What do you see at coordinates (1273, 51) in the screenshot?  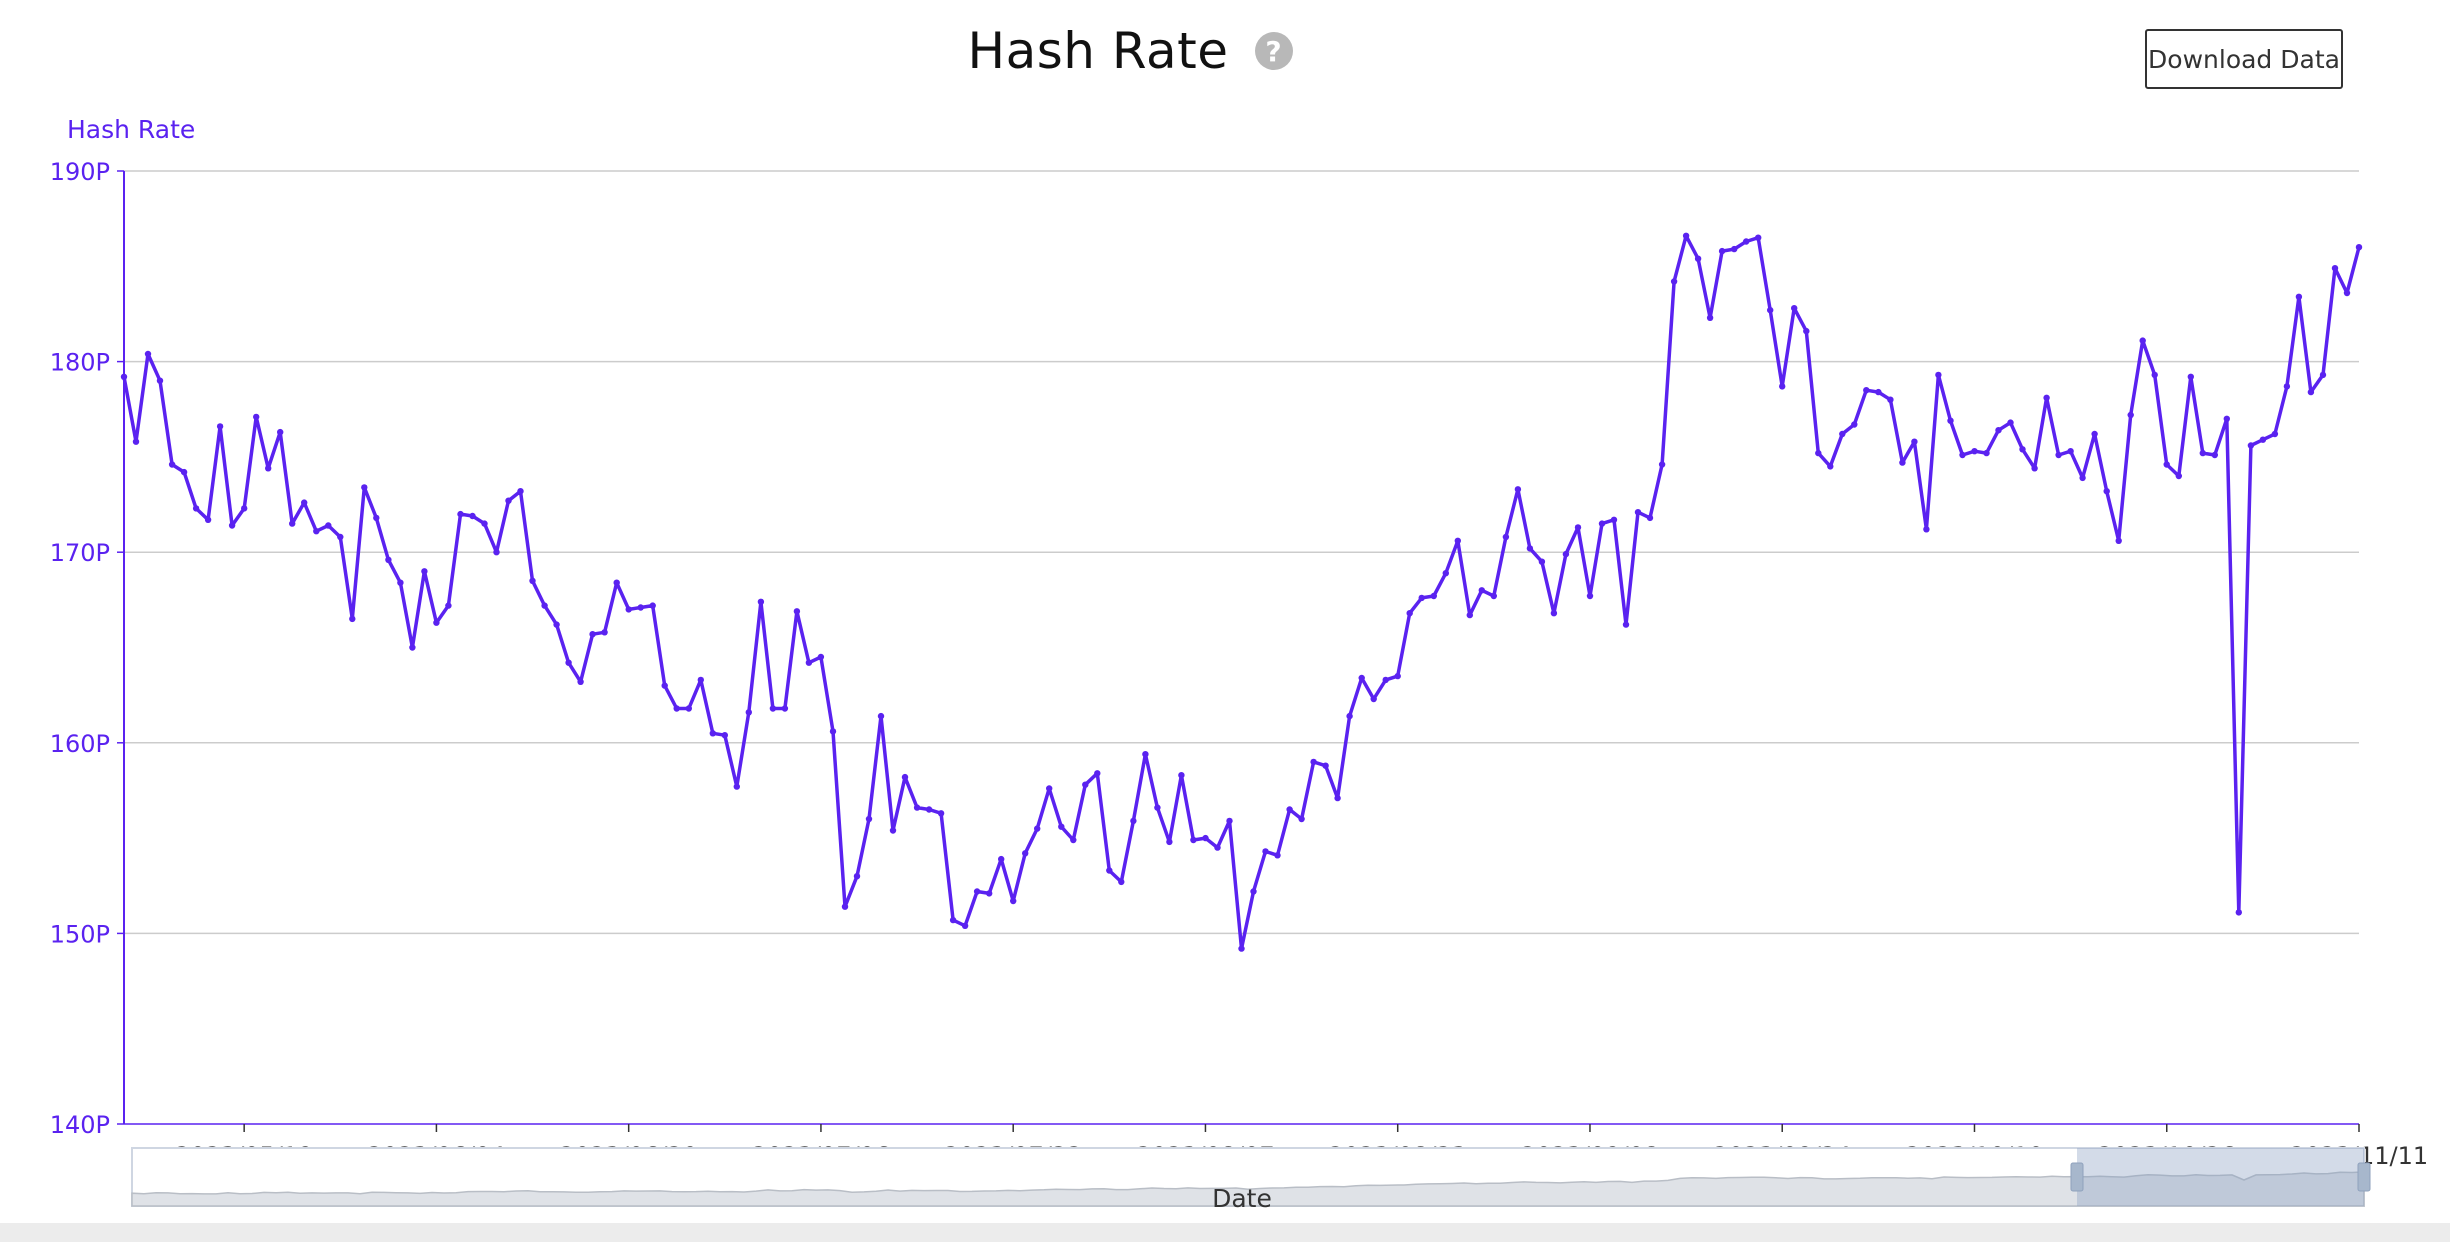 I see `question-circle-icon: ?` at bounding box center [1273, 51].